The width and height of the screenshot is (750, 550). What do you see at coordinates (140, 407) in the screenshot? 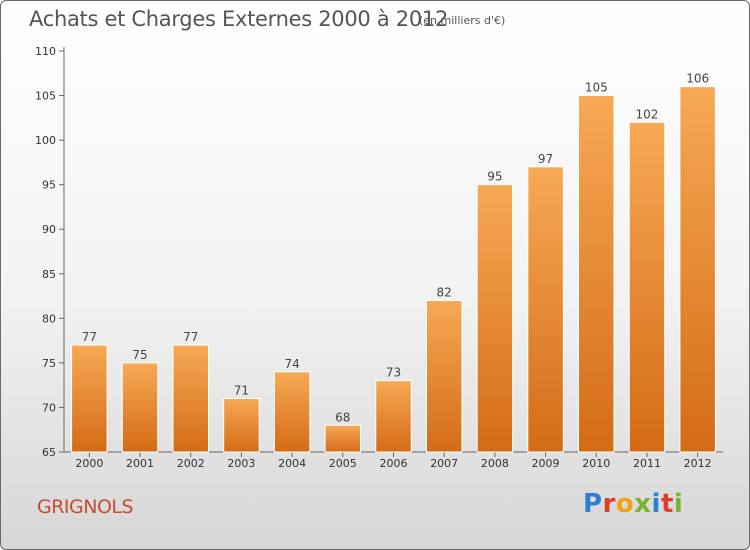
I see `bar-2001` at bounding box center [140, 407].